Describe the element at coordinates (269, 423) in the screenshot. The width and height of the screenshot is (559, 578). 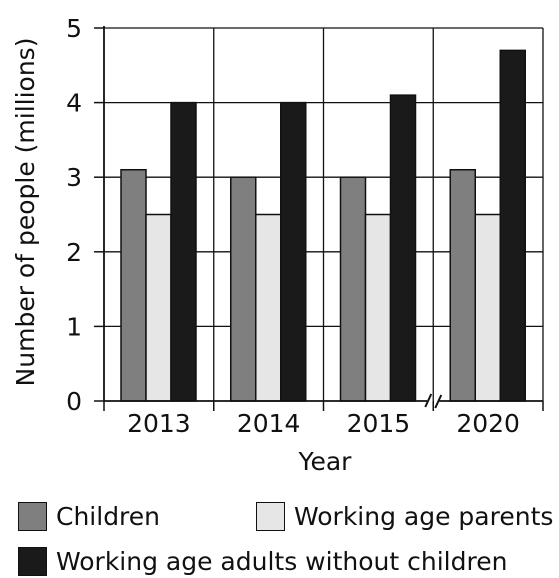
I see `x-tick-label: 2014` at that location.